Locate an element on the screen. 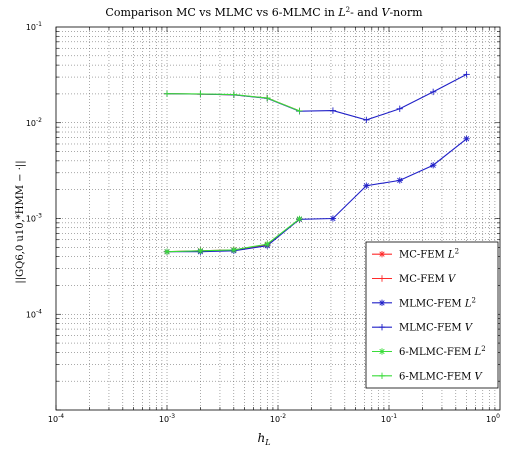 The height and width of the screenshot is (450, 510). x-tick-label: 10⁻⁴ is located at coordinates (56, 418).